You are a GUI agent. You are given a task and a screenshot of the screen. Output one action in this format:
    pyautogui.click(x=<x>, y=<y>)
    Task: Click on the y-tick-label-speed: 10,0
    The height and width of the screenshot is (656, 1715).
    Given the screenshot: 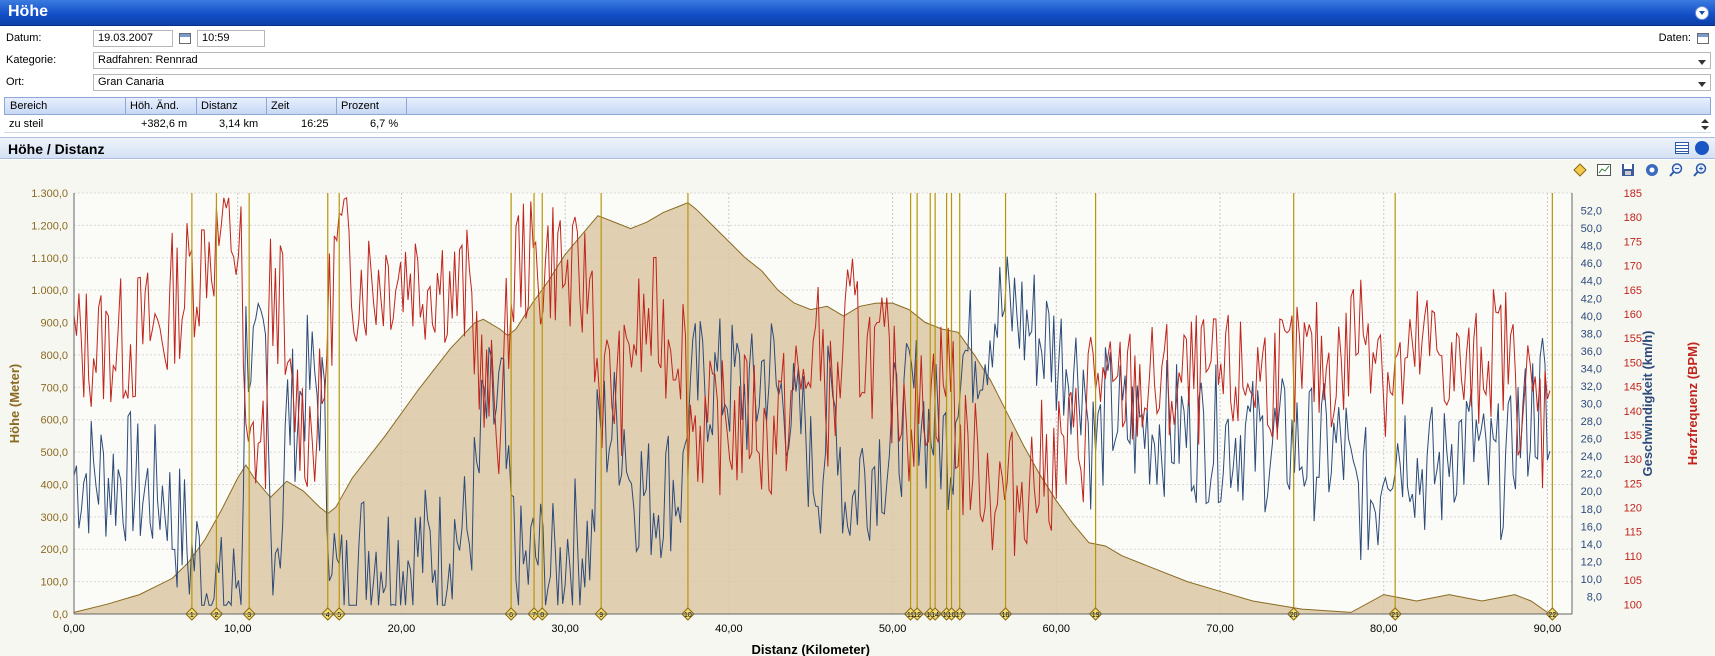 What is the action you would take?
    pyautogui.click(x=1591, y=580)
    